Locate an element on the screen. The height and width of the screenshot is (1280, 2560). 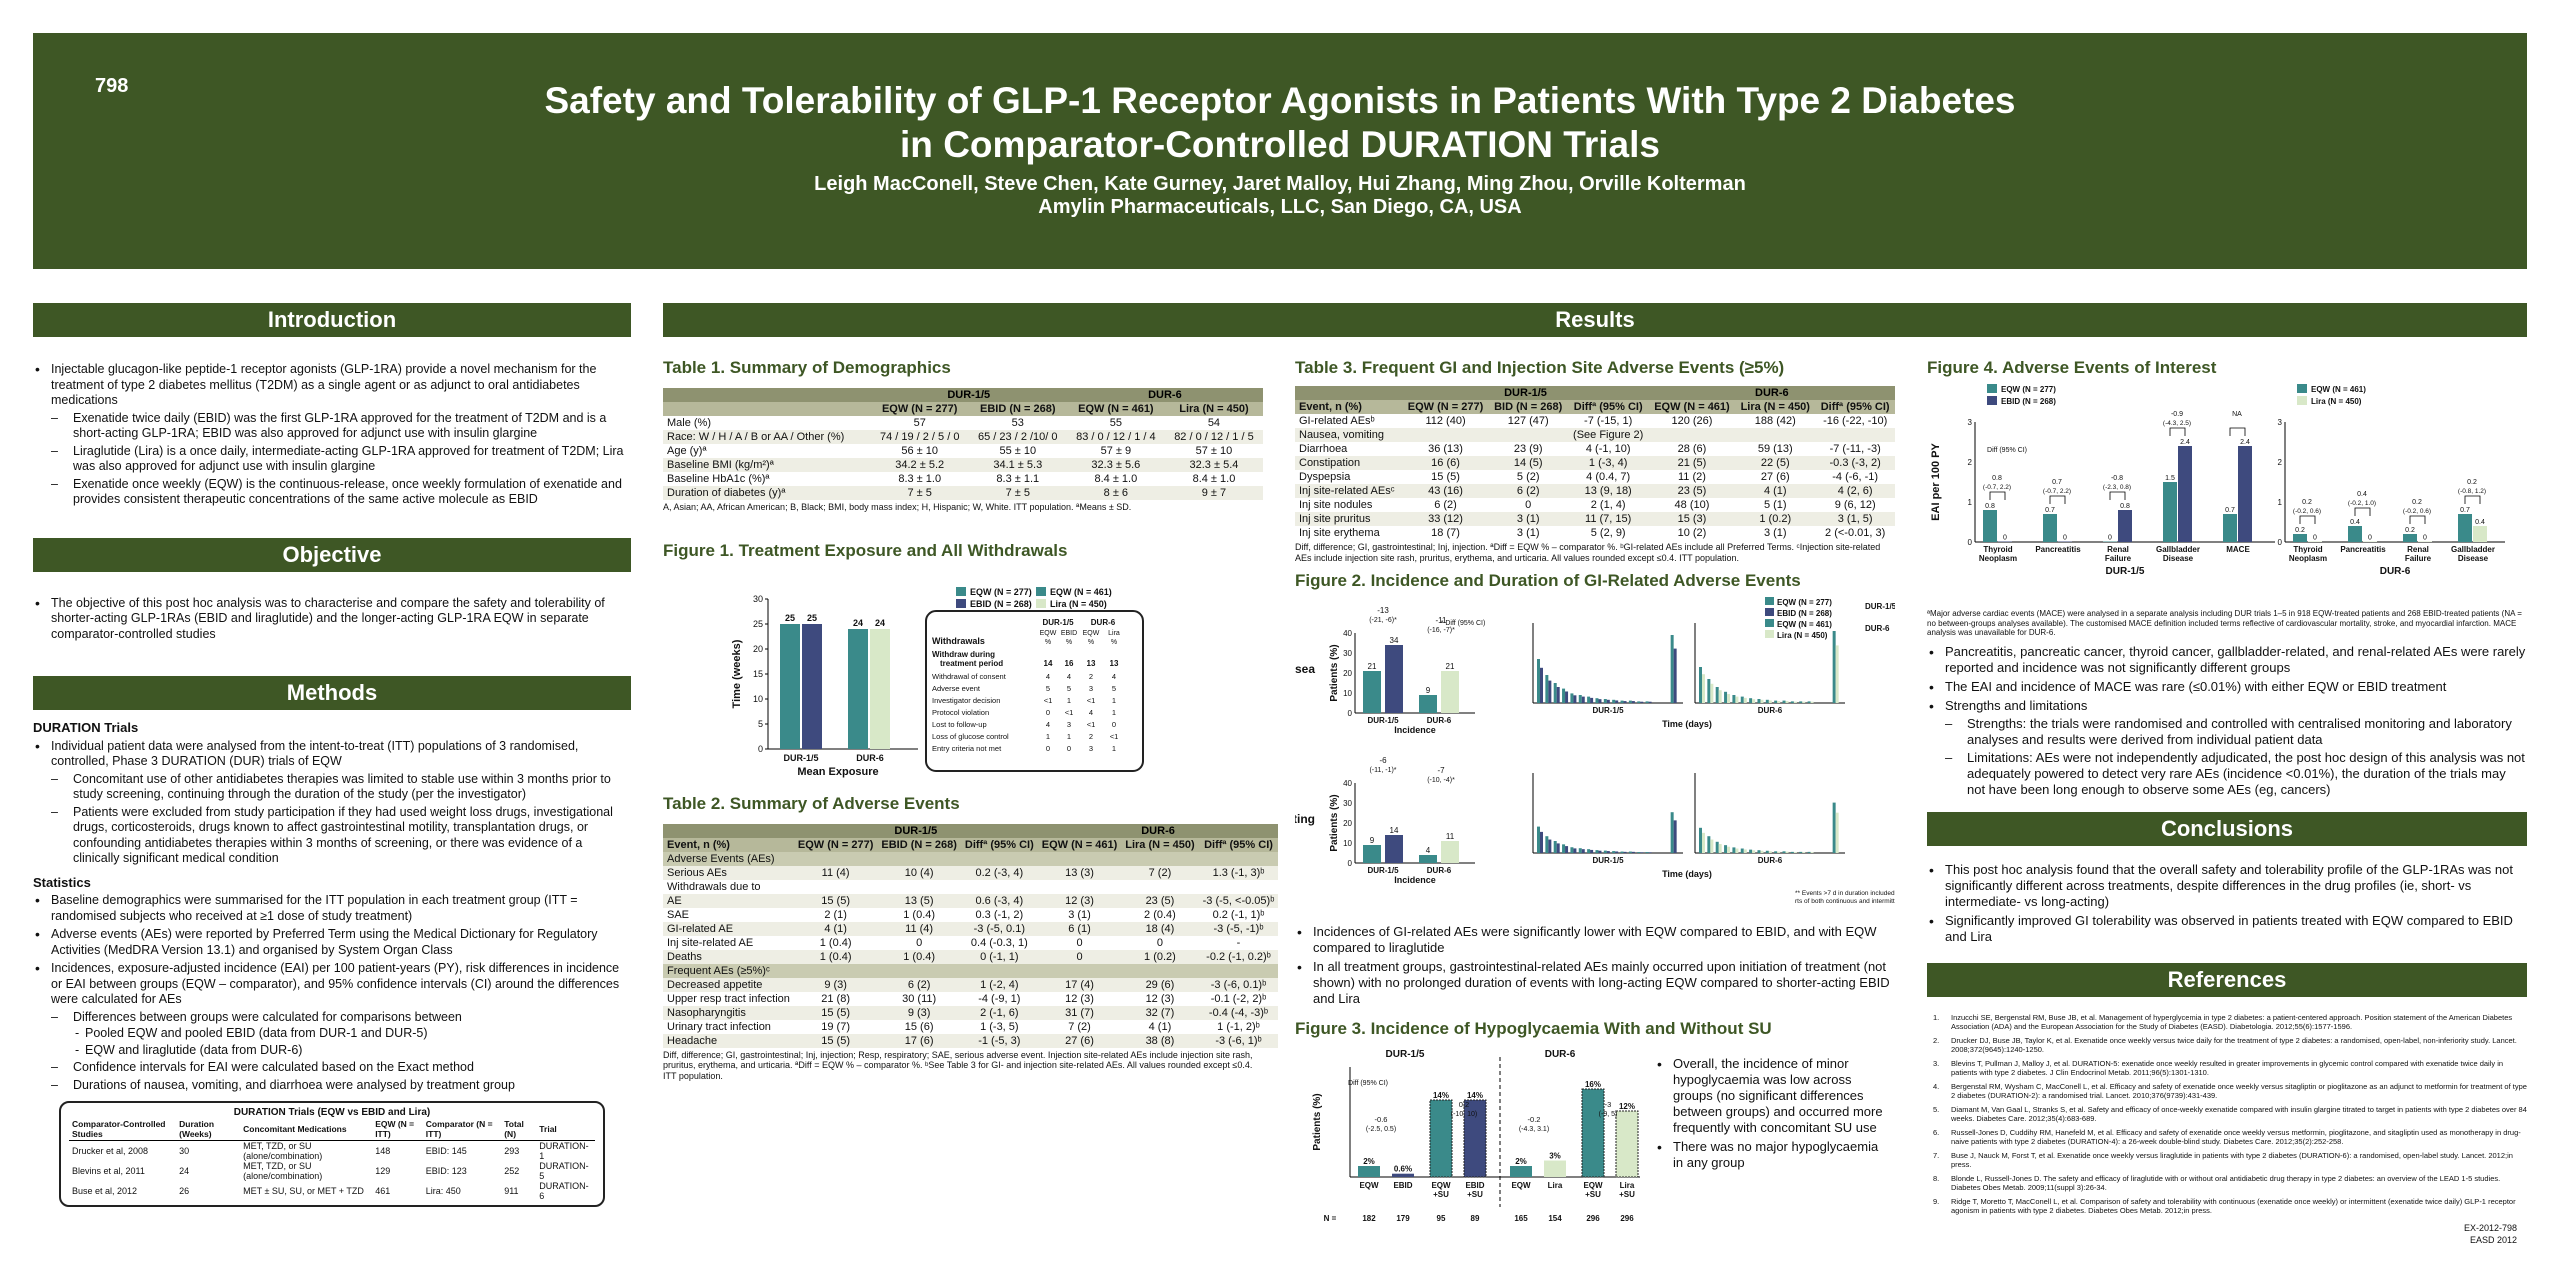
bar-value-label: 16% is located at coordinates (1593, 1084).